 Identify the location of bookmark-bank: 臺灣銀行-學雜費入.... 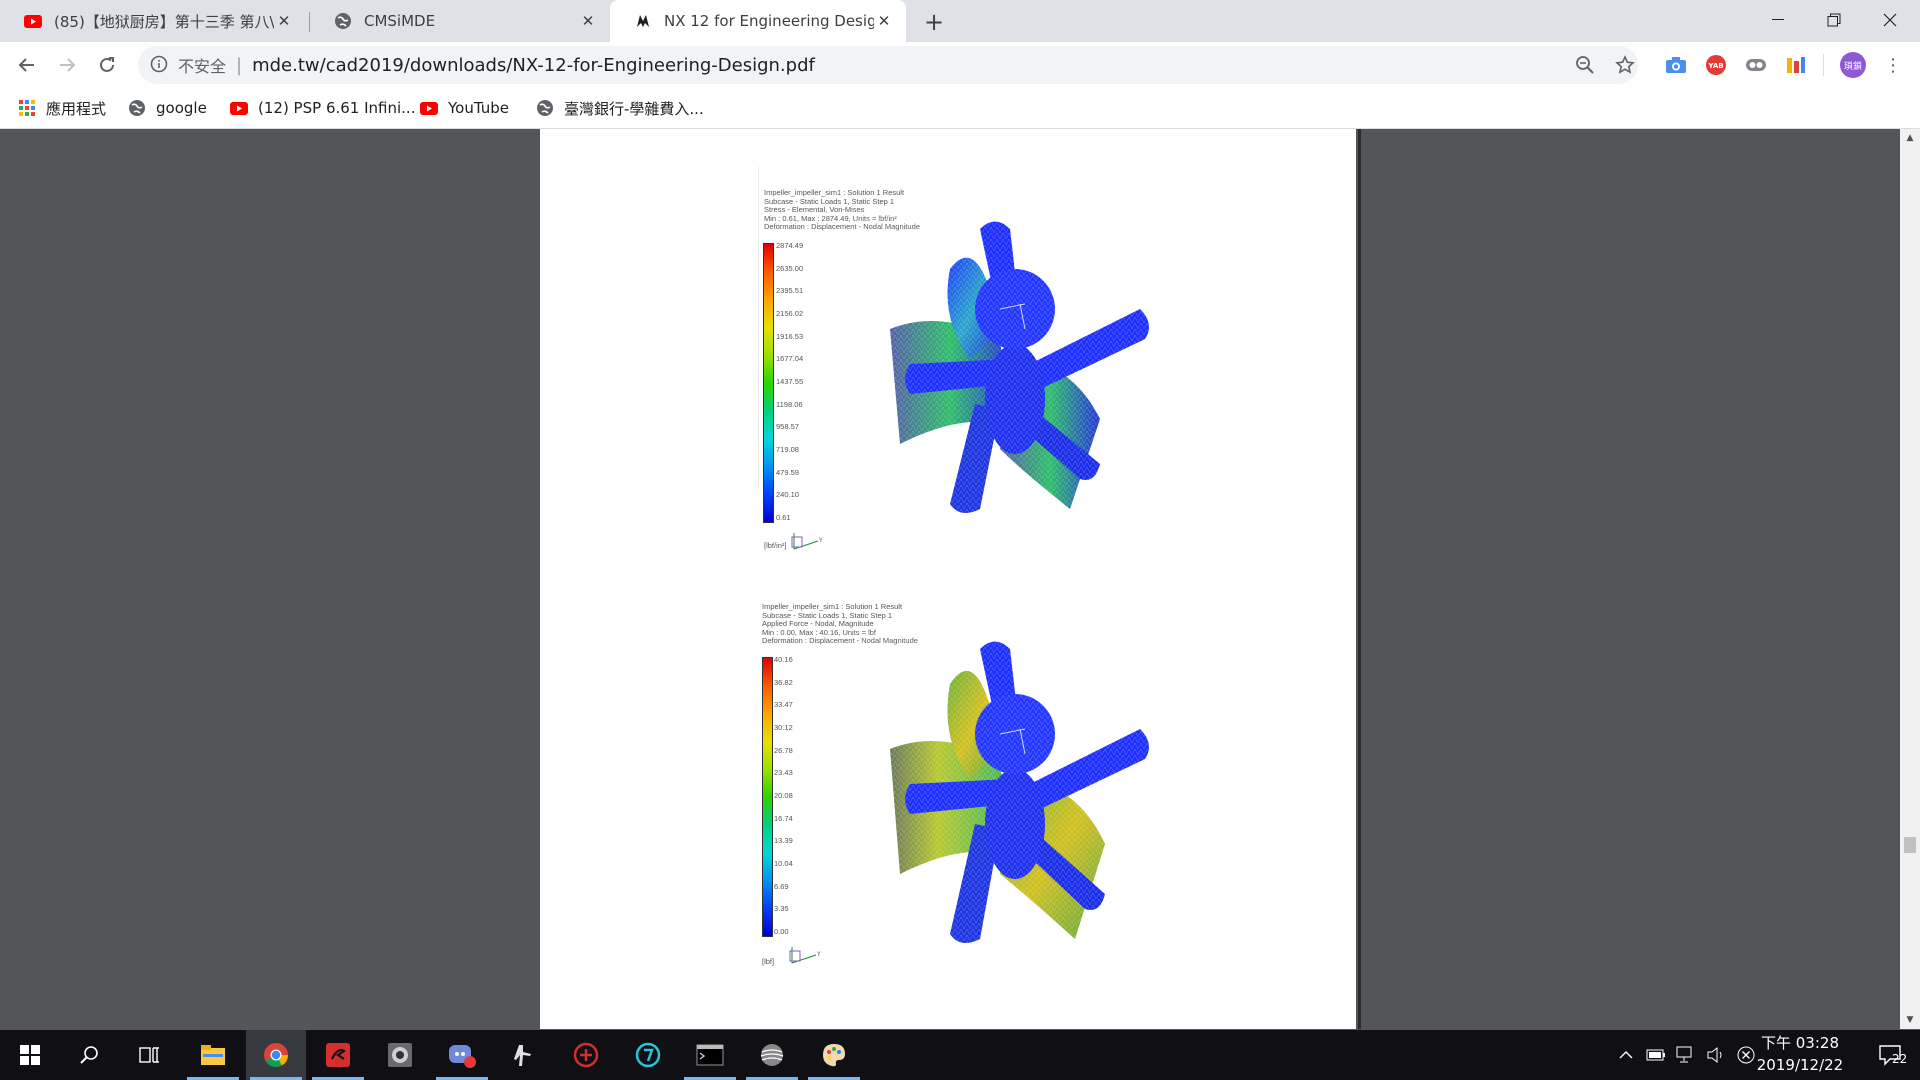
(620, 108).